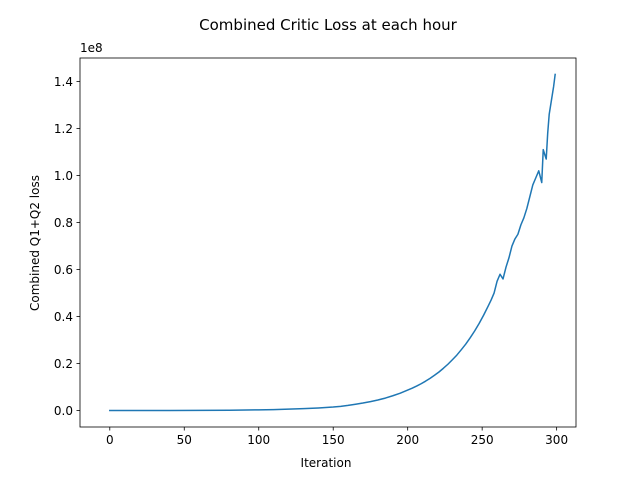 The width and height of the screenshot is (640, 480). Describe the element at coordinates (333, 440) in the screenshot. I see `x-tick-label: 150` at that location.